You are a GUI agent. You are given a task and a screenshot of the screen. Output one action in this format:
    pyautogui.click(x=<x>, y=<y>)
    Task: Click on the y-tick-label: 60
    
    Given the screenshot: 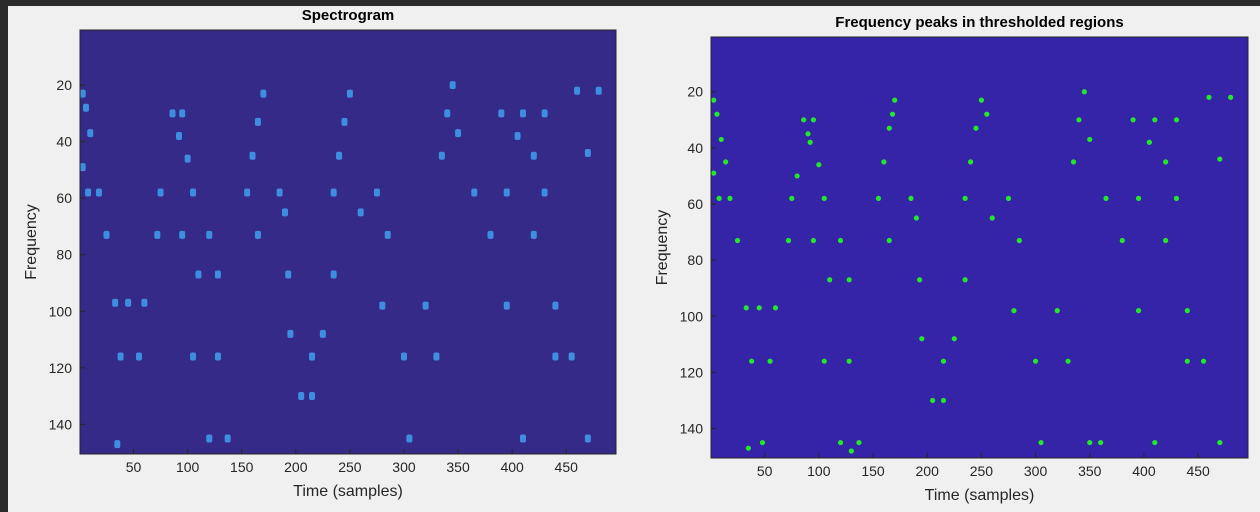 What is the action you would take?
    pyautogui.click(x=695, y=204)
    